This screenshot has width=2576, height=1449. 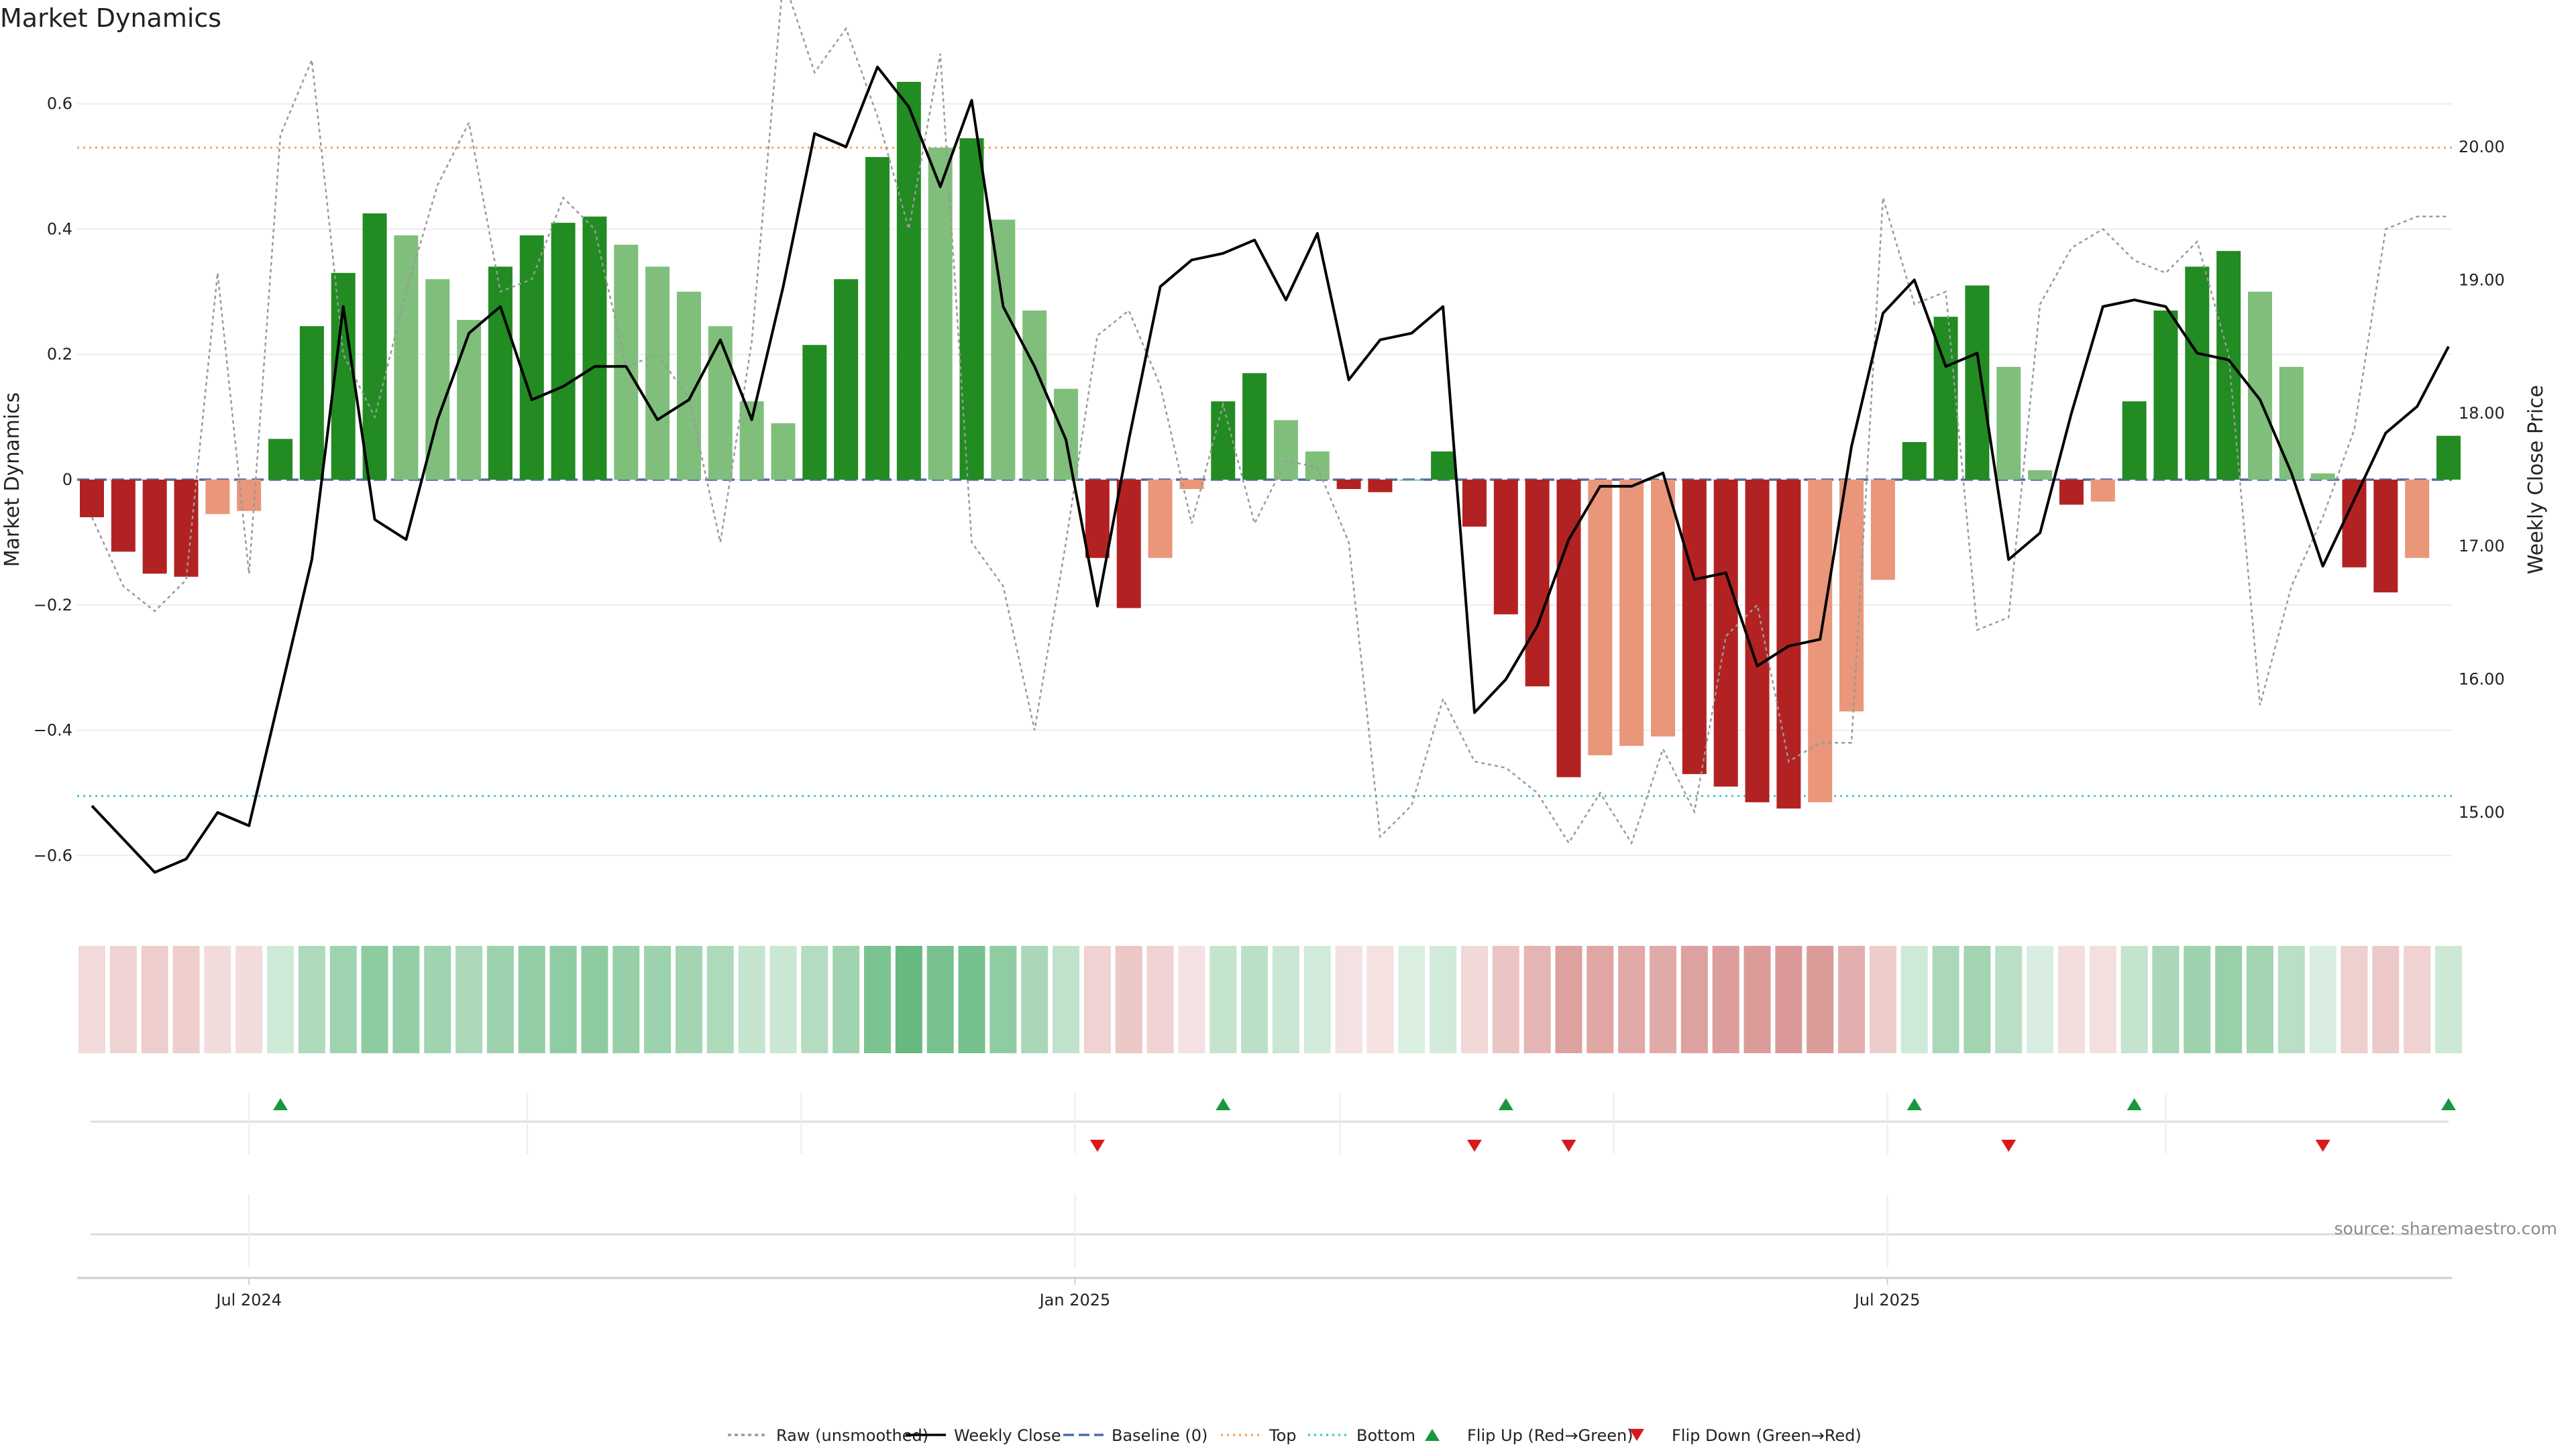 What do you see at coordinates (1264, 1251) in the screenshot?
I see `bottom-panel: Jul 2024 Jan 2025 Jul 2025` at bounding box center [1264, 1251].